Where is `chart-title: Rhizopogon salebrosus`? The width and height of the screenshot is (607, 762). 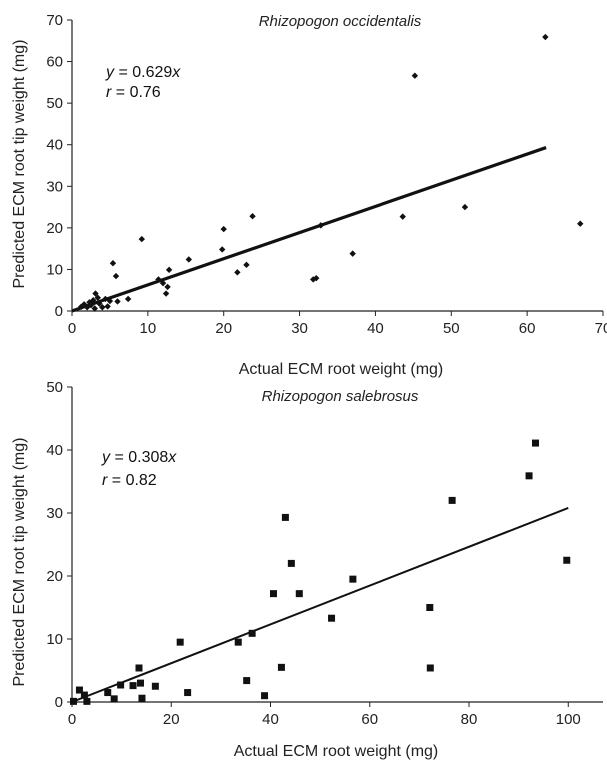
chart-title: Rhizopogon salebrosus is located at coordinates (340, 396).